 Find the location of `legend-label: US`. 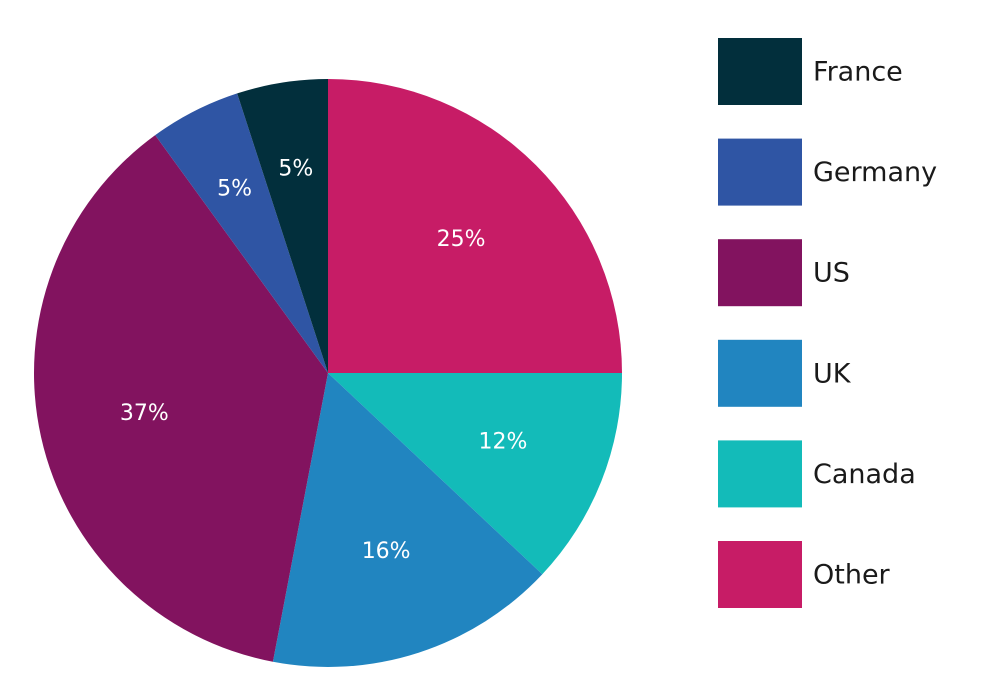

legend-label: US is located at coordinates (831, 273).